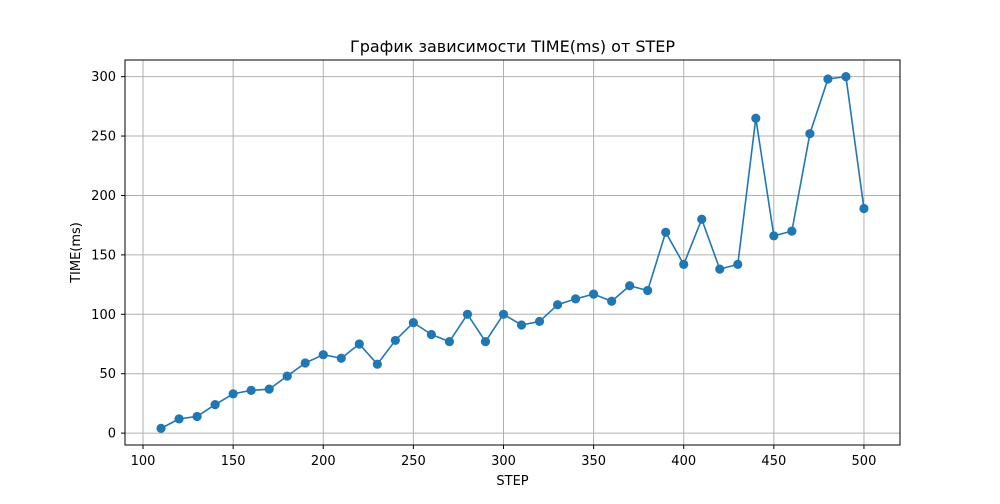 Image resolution: width=1000 pixels, height=504 pixels. Describe the element at coordinates (413, 461) in the screenshot. I see `x-tick-label: 250` at that location.